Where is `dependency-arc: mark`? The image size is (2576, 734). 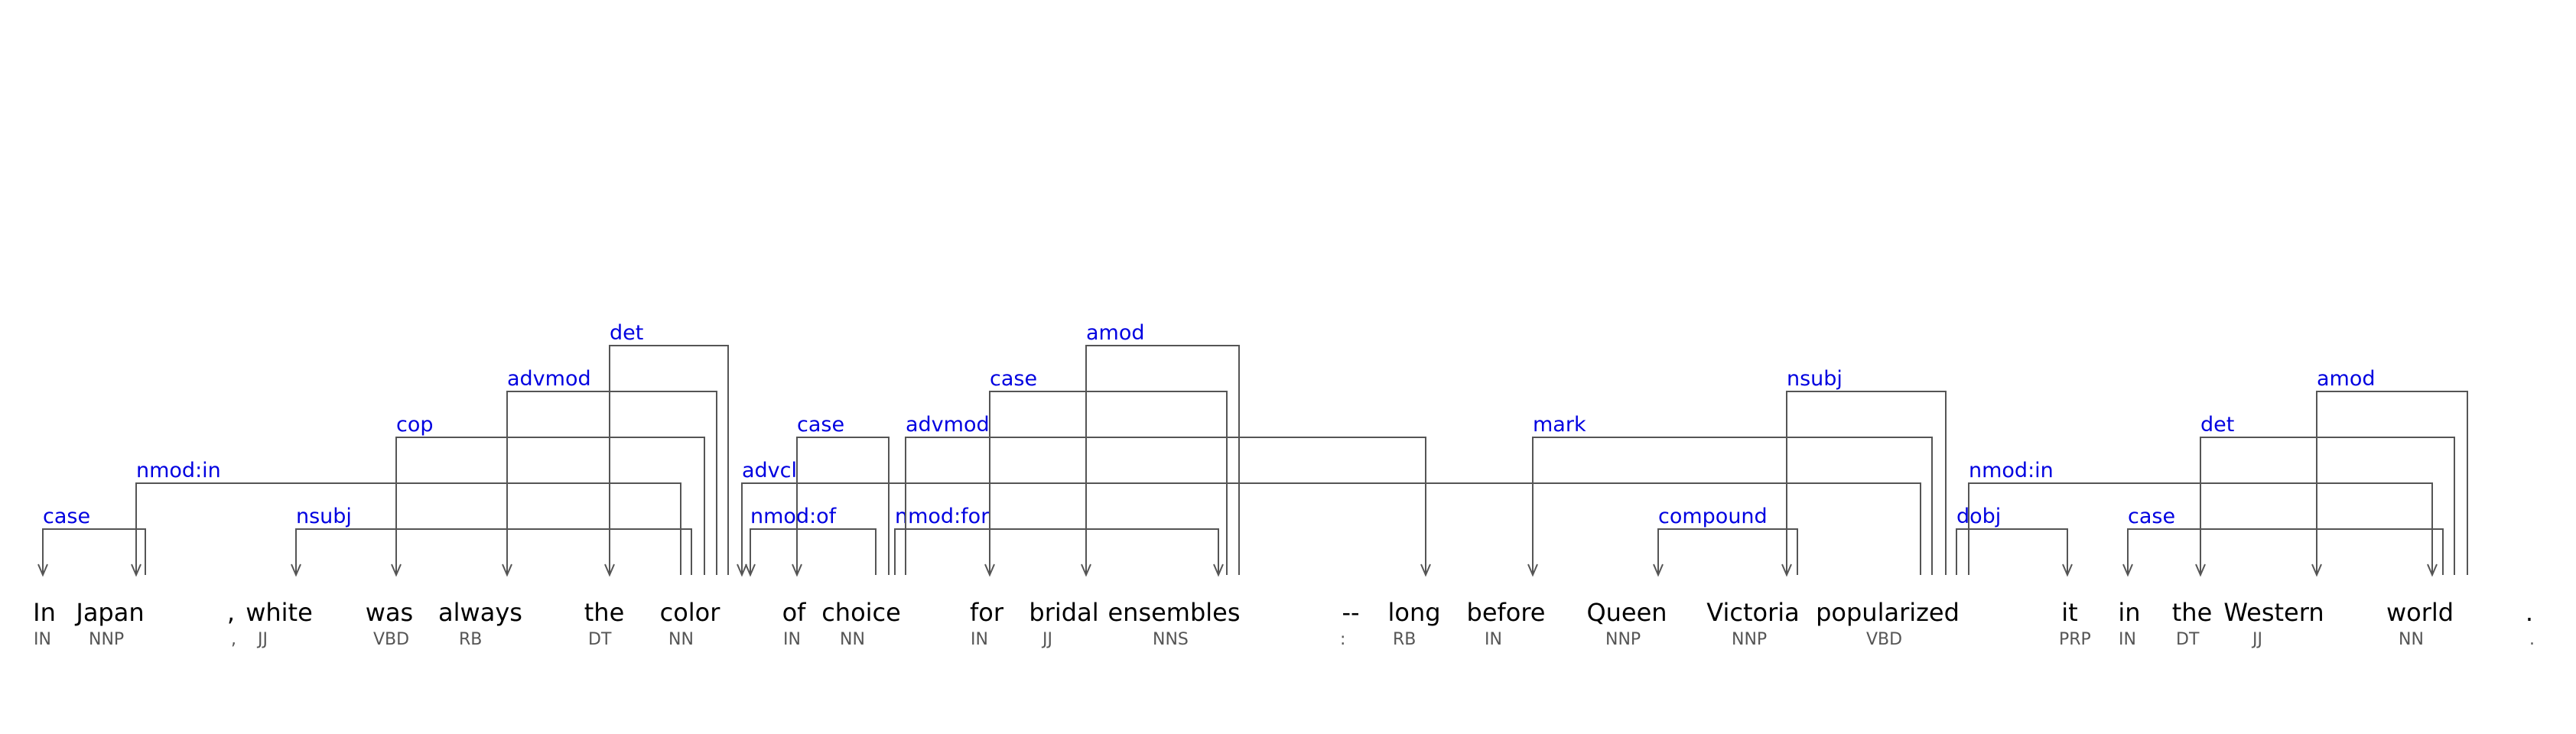 dependency-arc: mark is located at coordinates (1730, 495).